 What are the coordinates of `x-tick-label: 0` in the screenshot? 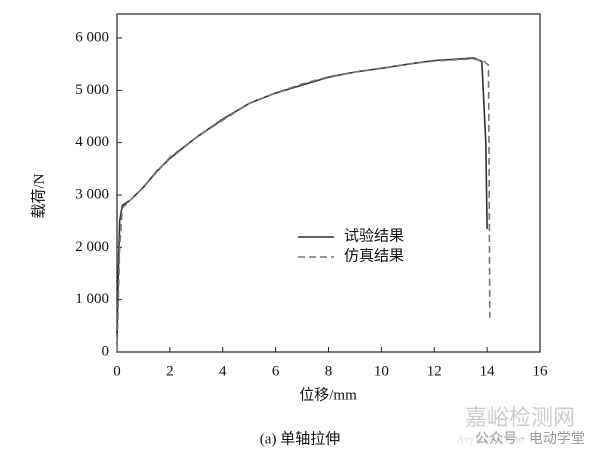 It's located at (117, 371).